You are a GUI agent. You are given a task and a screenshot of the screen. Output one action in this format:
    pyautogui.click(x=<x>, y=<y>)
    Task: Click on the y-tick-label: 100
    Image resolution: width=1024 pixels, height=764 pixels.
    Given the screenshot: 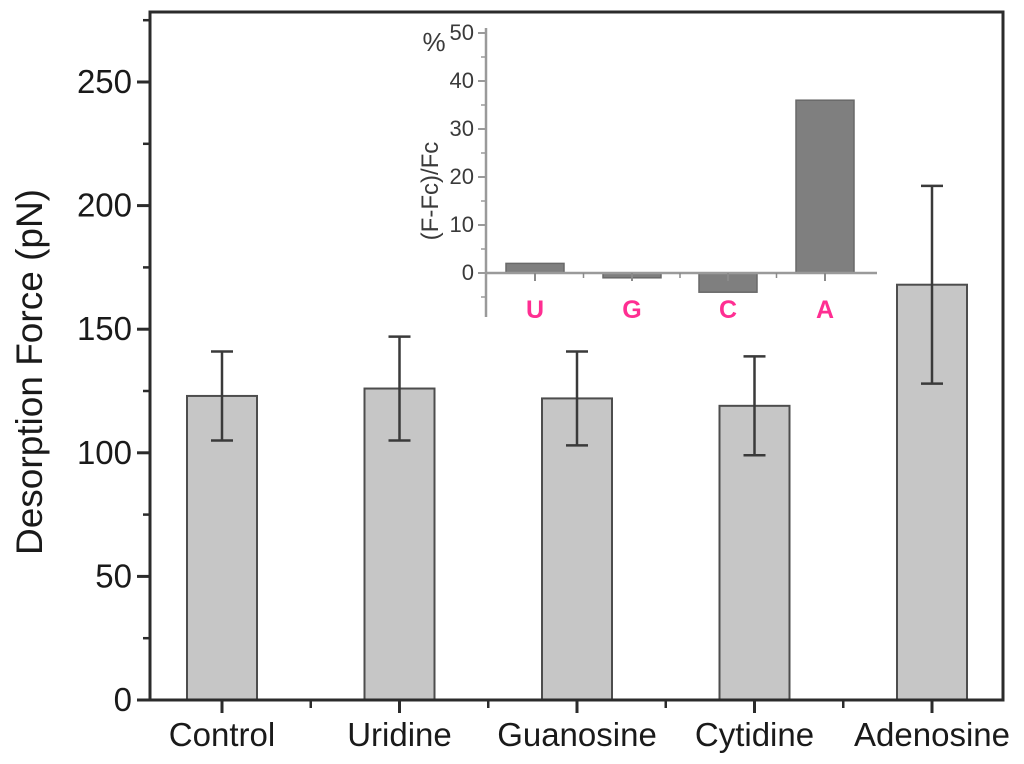 What is the action you would take?
    pyautogui.click(x=104, y=452)
    